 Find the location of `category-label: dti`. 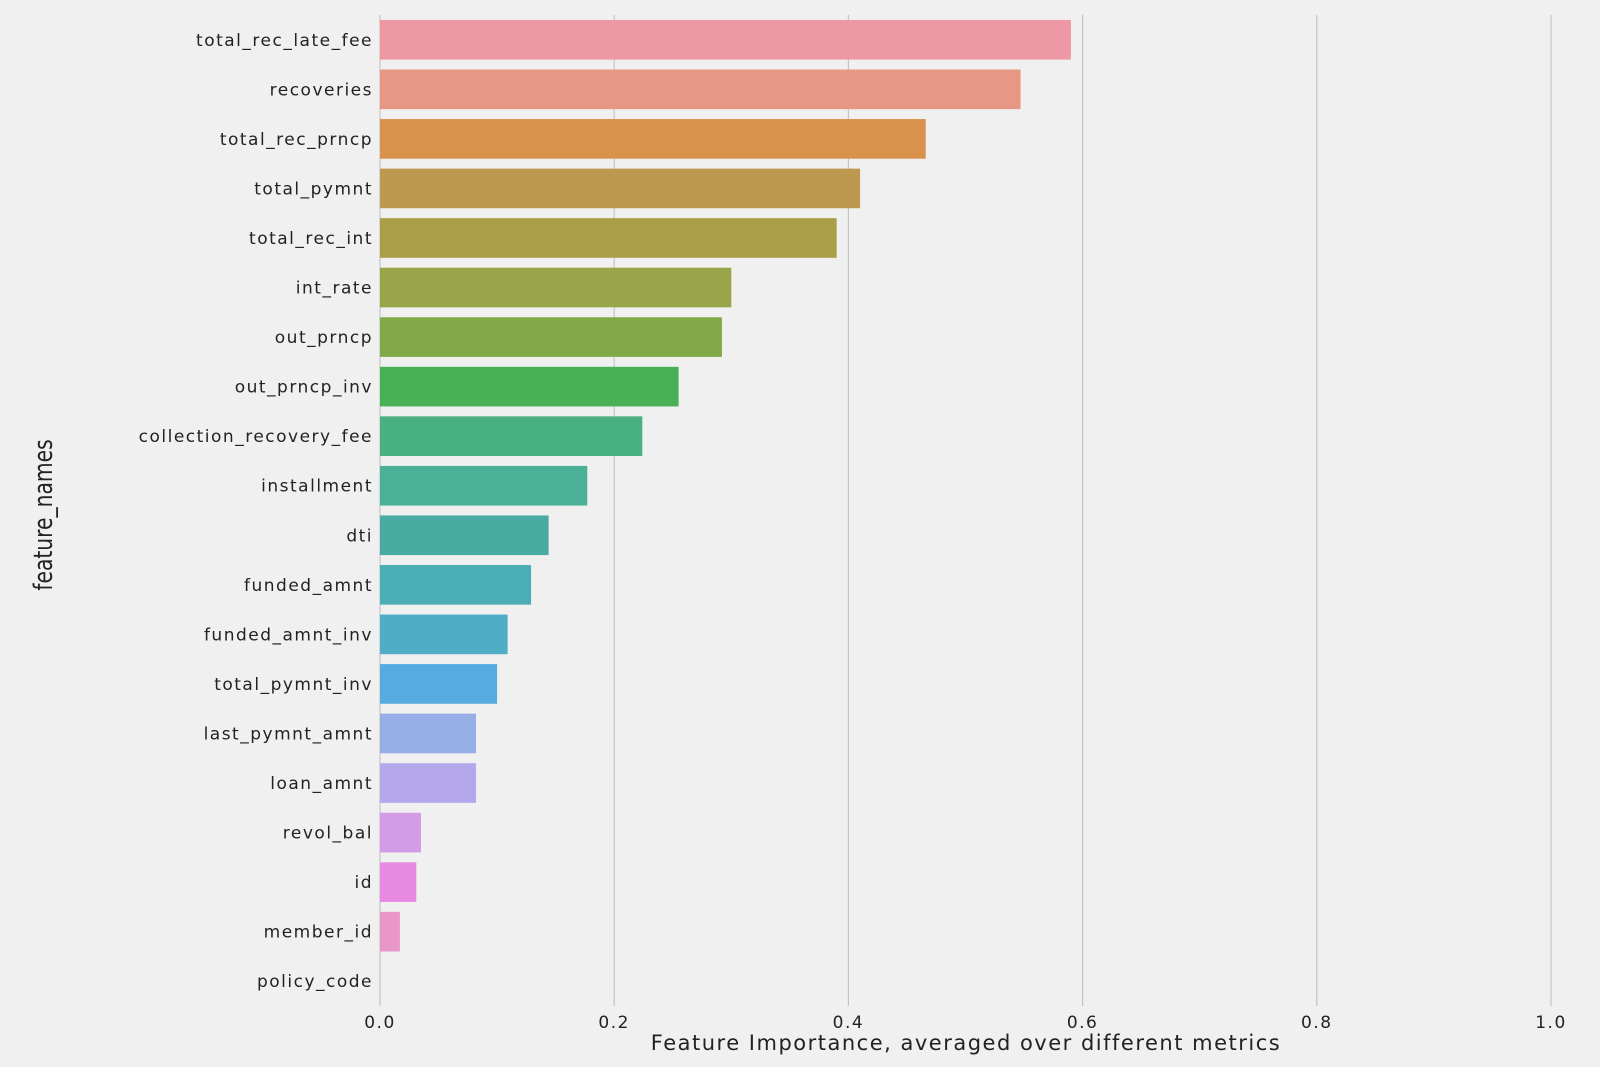

category-label: dti is located at coordinates (359, 536).